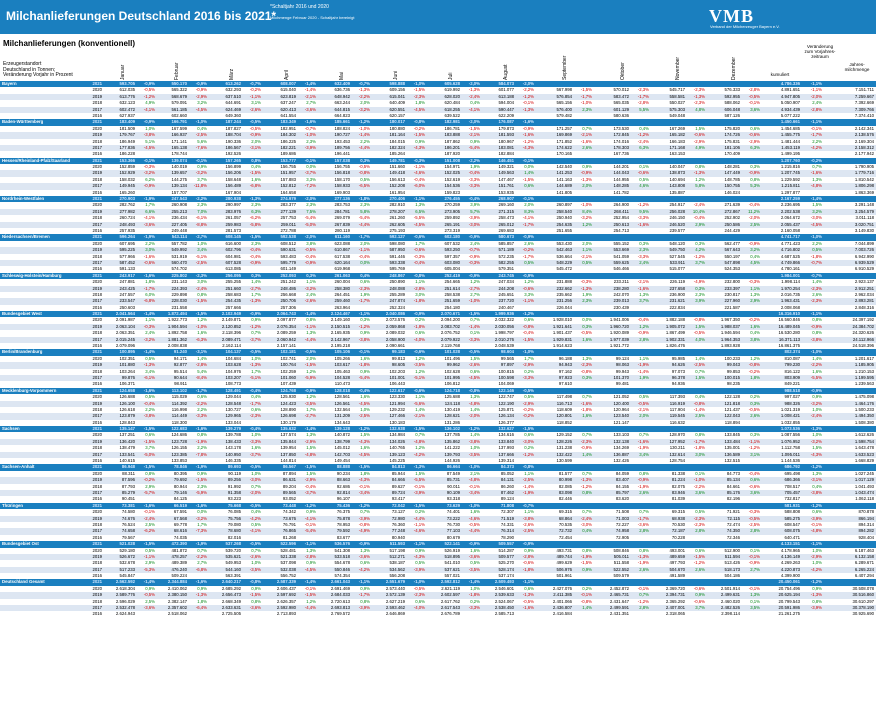  Describe the element at coordinates (201, 569) in the screenshot. I see `table-cell: -6,8%` at that location.